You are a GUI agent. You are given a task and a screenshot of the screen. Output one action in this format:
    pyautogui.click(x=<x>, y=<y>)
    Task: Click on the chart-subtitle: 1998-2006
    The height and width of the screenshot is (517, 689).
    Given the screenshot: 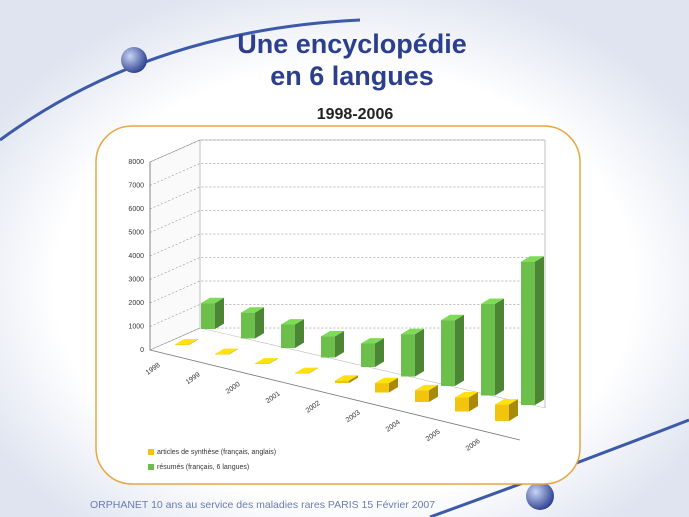 What is the action you would take?
    pyautogui.click(x=355, y=114)
    